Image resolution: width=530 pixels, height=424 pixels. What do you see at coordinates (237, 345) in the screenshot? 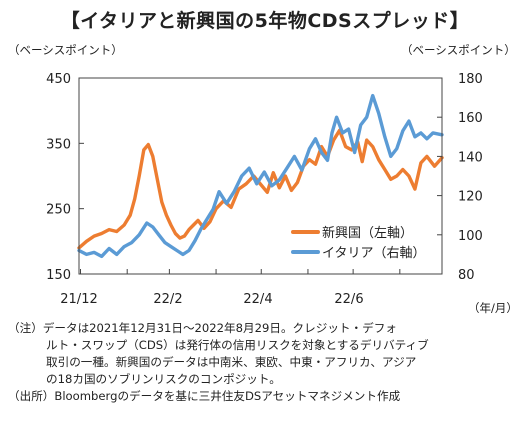
I see `note-line: ルト・スワップ（CDS）は発行体の信用リスクを対象とするデリバティブ` at bounding box center [237, 345].